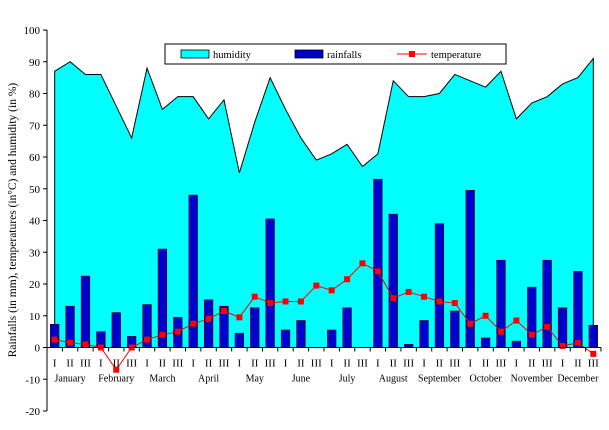  Describe the element at coordinates (38, 349) in the screenshot. I see `y-tick-label: 0` at that location.